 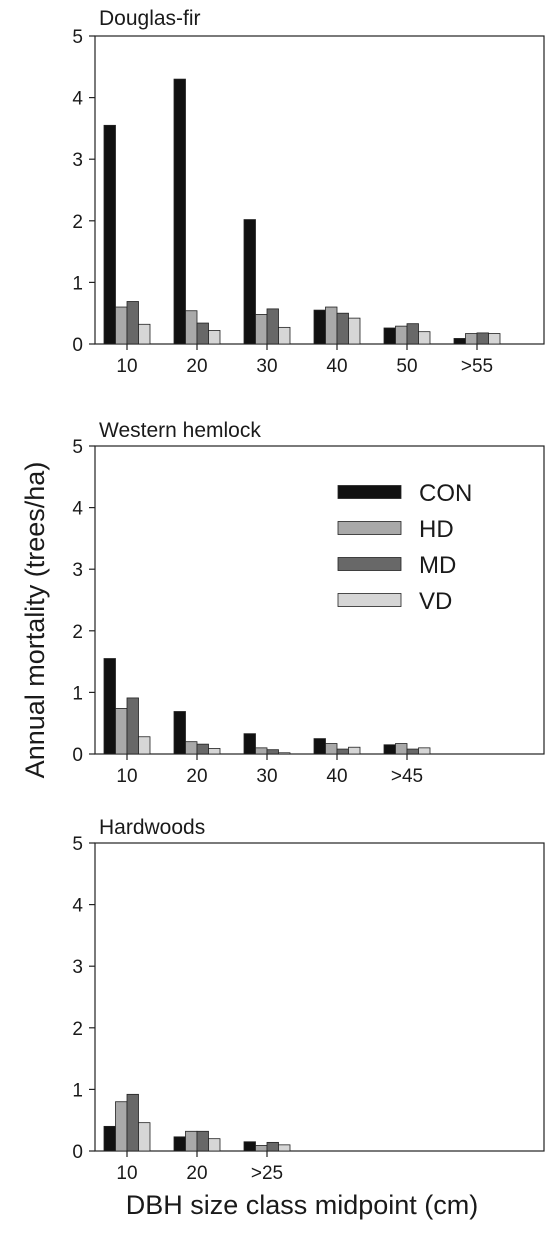 What do you see at coordinates (267, 1173) in the screenshot?
I see `x-tick-label: >25` at bounding box center [267, 1173].